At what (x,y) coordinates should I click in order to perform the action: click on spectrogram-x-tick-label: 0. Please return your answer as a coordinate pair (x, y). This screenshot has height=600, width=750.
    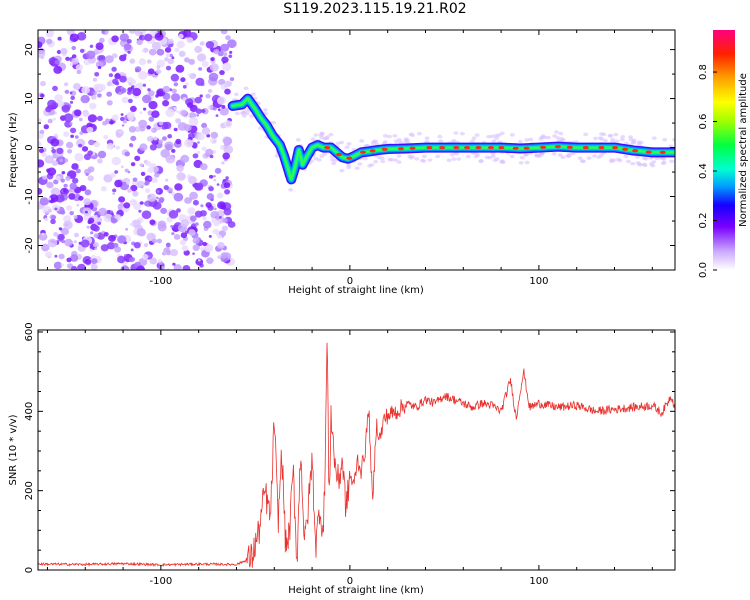
    Looking at the image, I should click on (350, 281).